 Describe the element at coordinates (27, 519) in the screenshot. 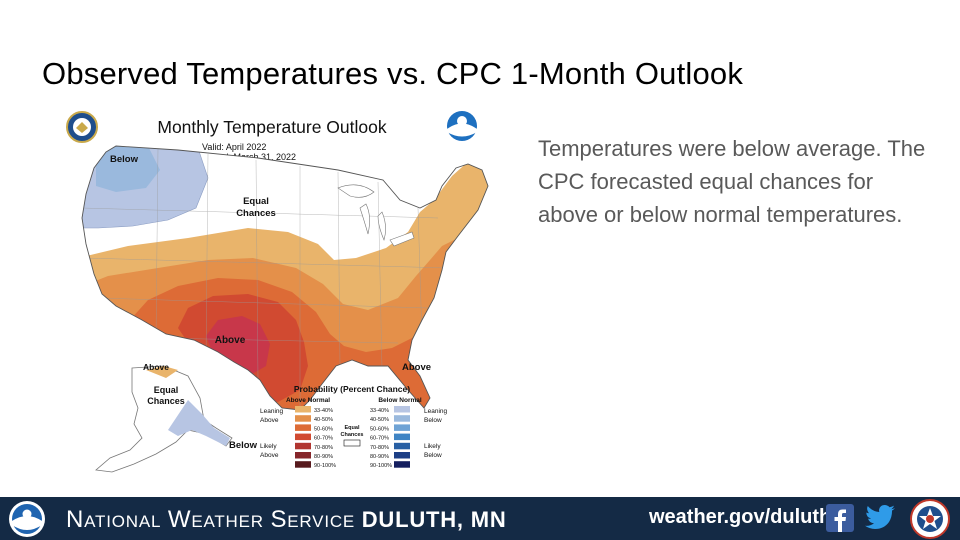

I see `noaa-logo-icon` at that location.